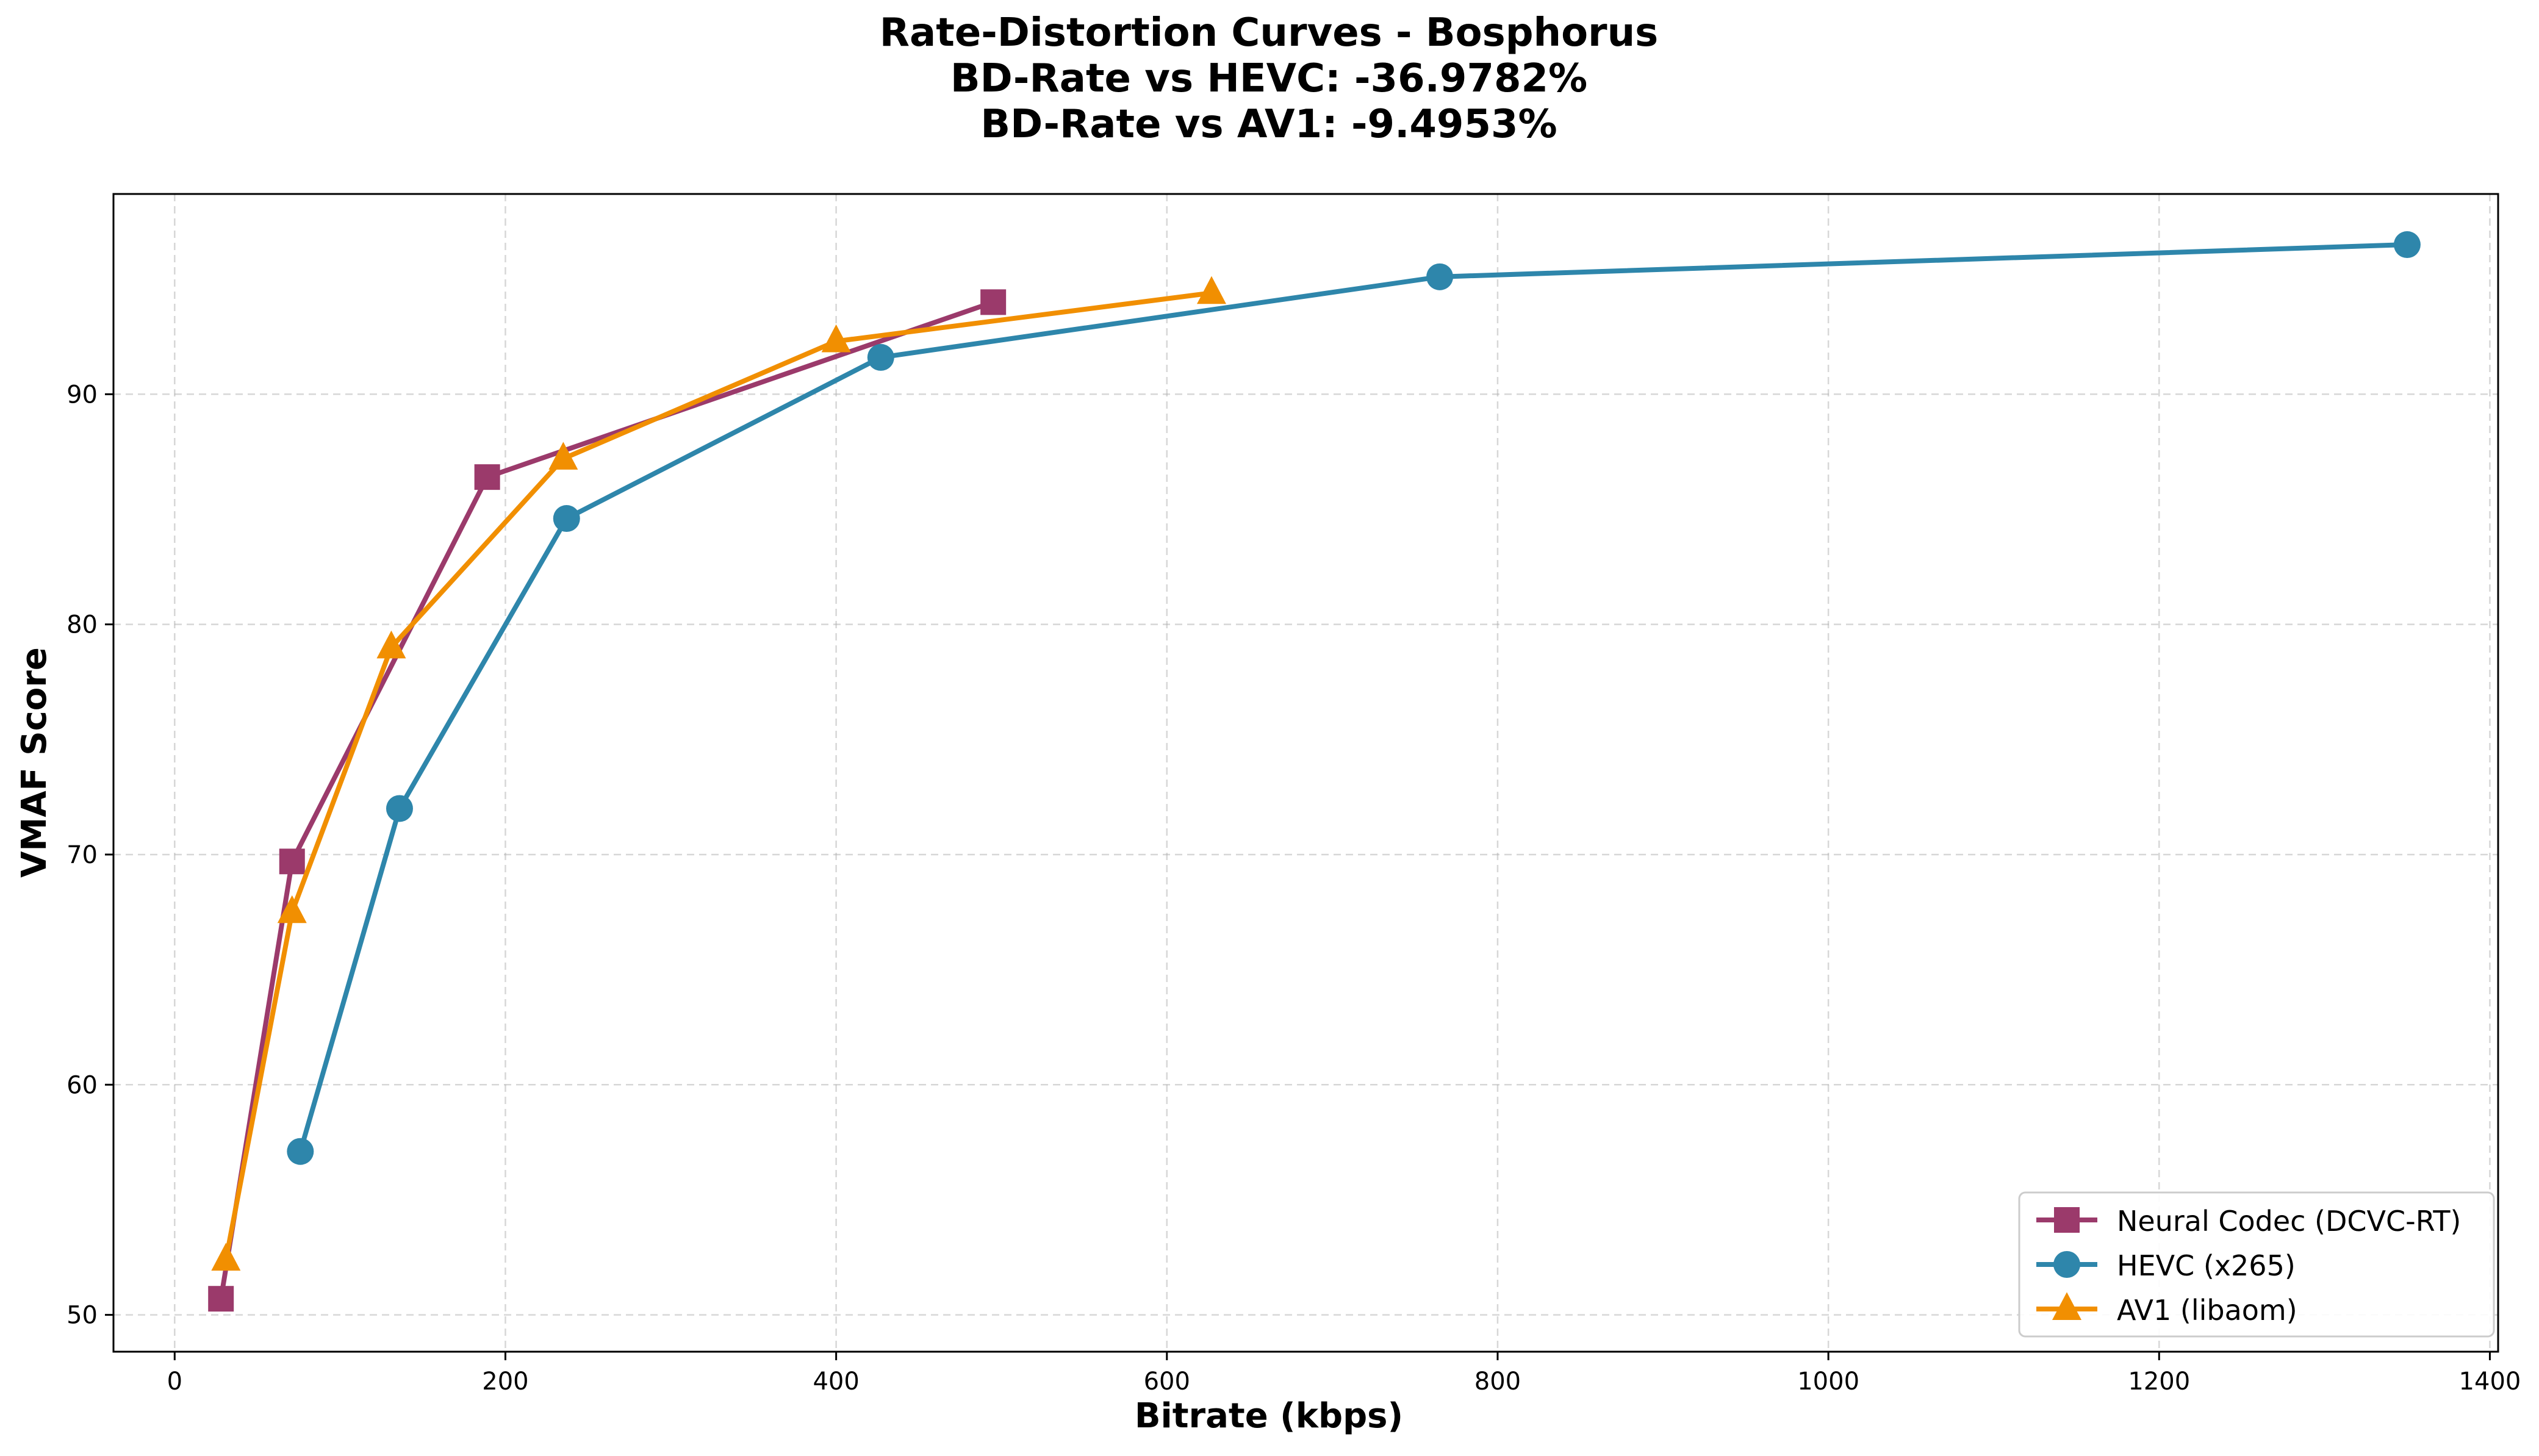 The width and height of the screenshot is (2539, 1456). I want to click on legend-marker-shape-av1, so click(2066, 1306).